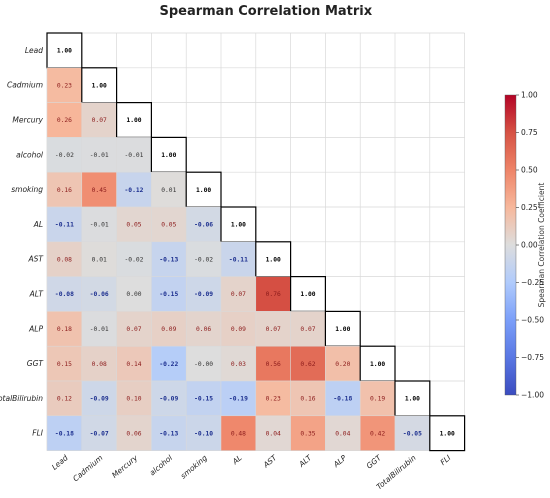 The height and width of the screenshot is (498, 550). Describe the element at coordinates (133, 399) in the screenshot. I see `cell-value-label: 0.10` at that location.